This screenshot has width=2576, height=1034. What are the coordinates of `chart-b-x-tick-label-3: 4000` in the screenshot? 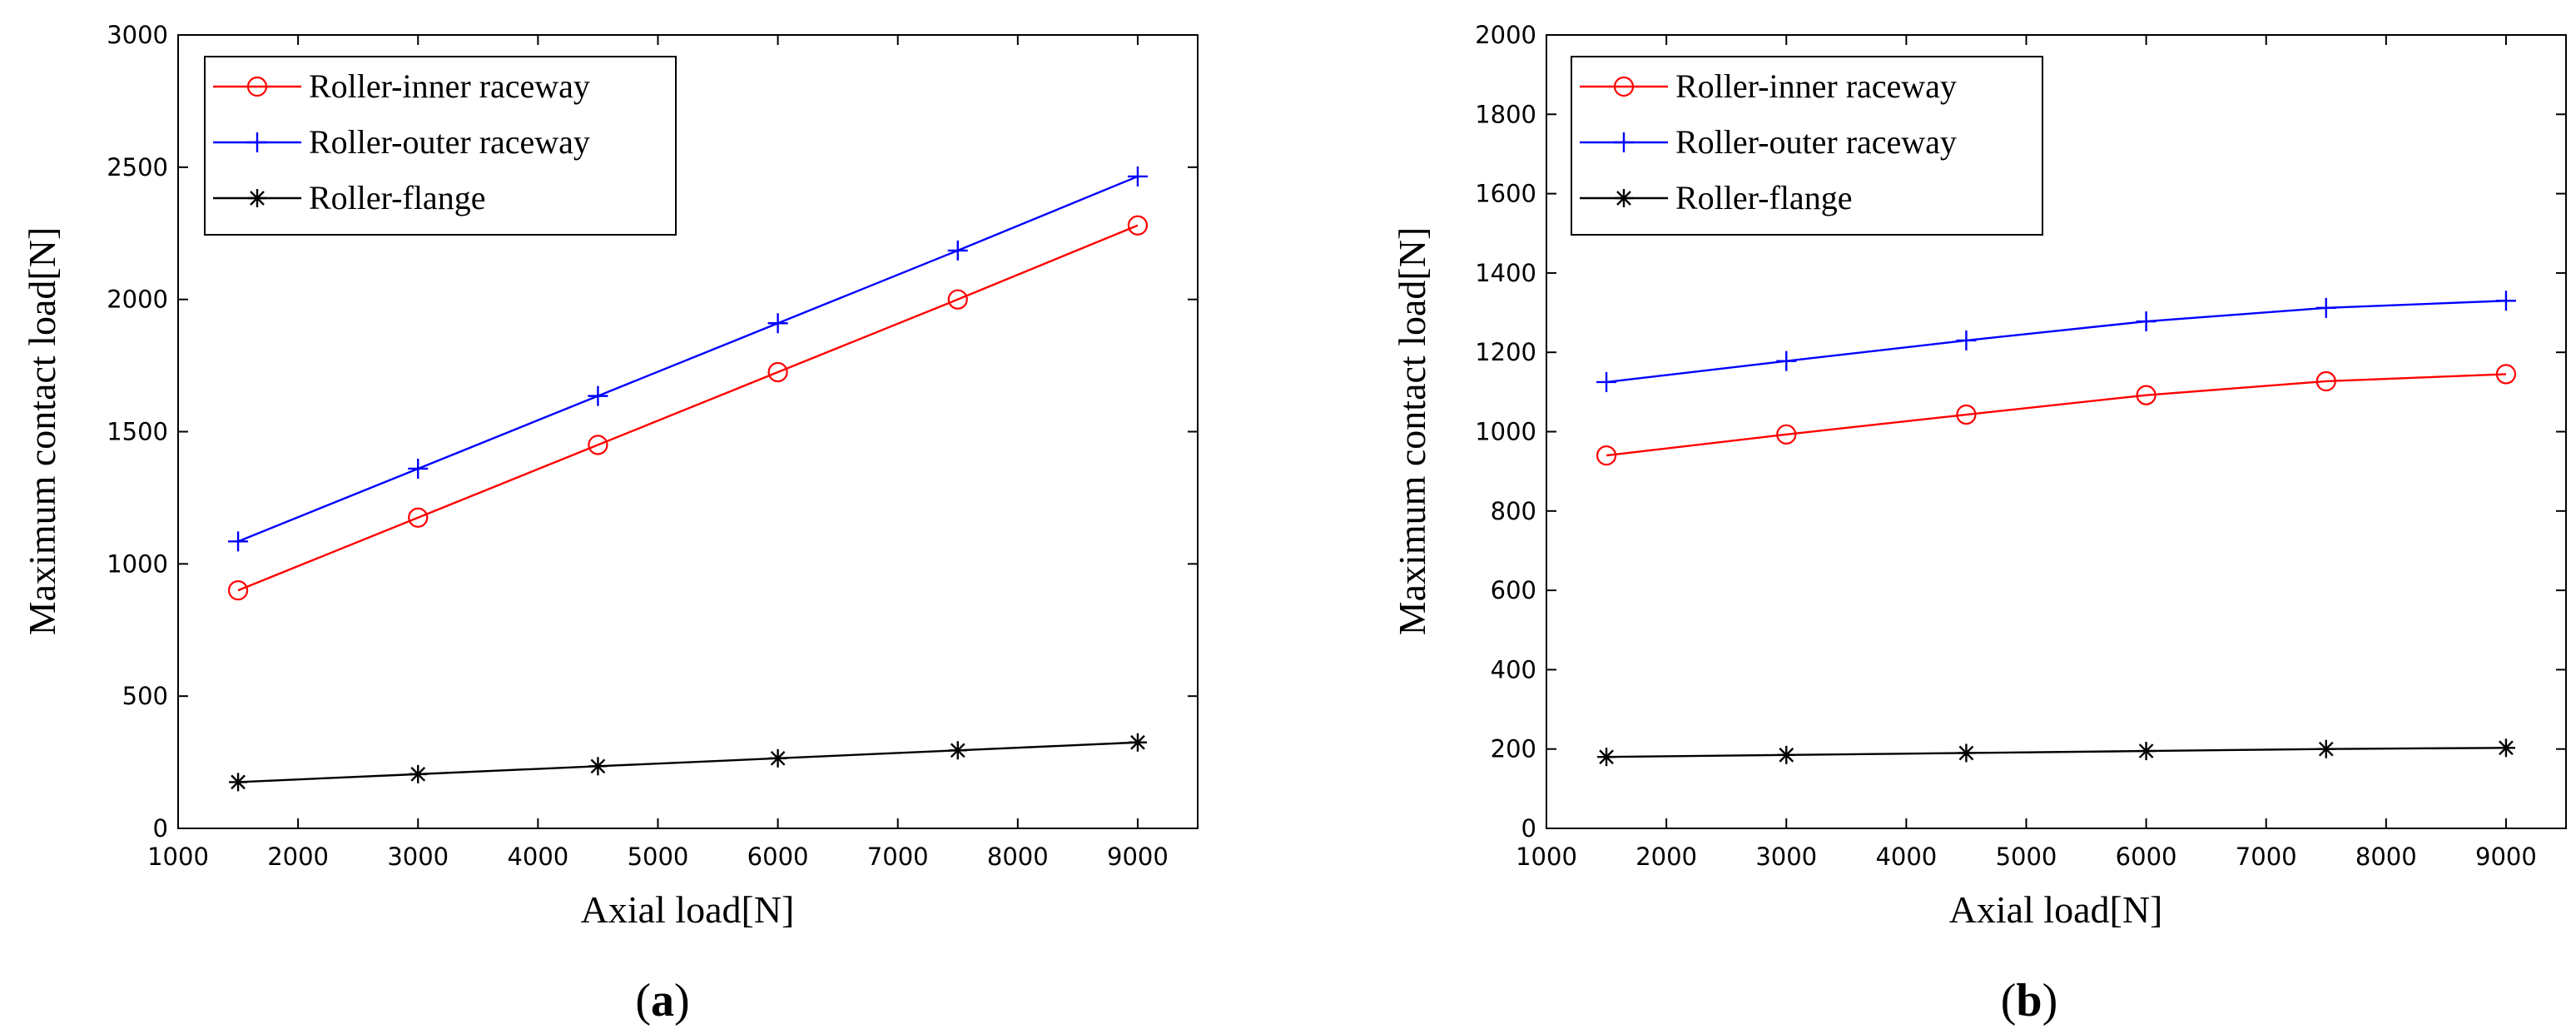 It's located at (1906, 857).